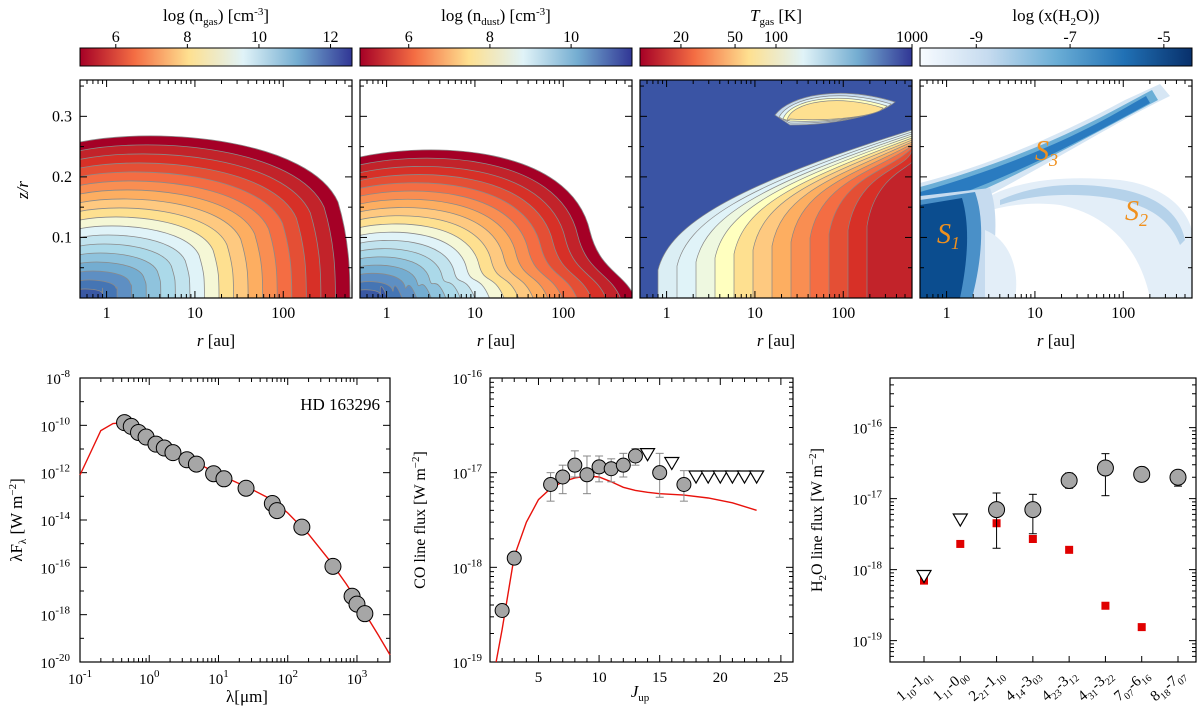 The image size is (1200, 709). I want to click on temperature-band, so click(889, 224).